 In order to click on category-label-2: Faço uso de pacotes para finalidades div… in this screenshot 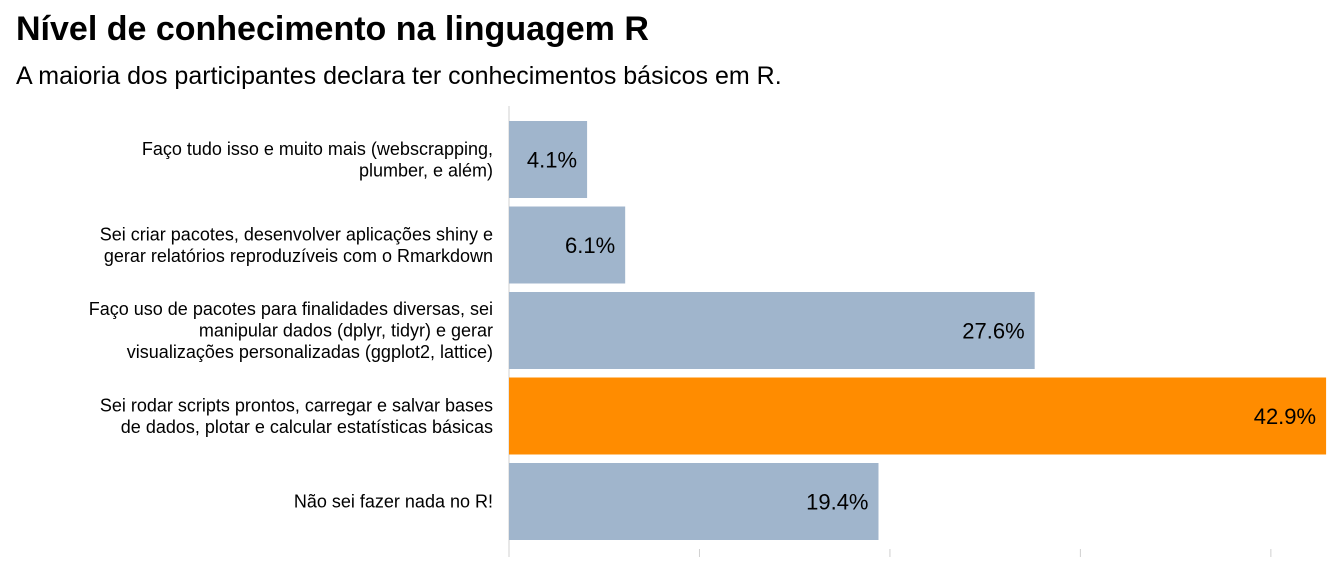, I will do `click(291, 330)`.